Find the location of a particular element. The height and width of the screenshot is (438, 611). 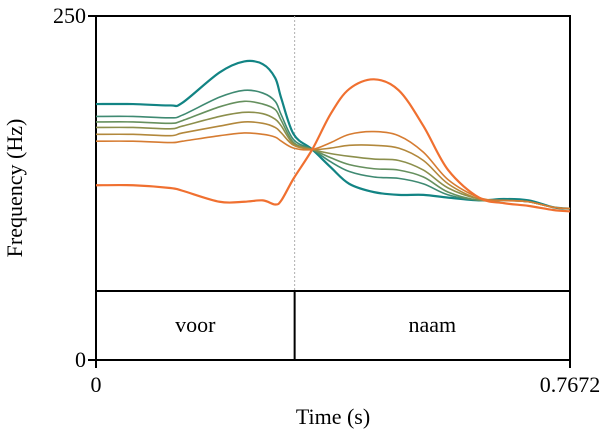

y-axis-label: Frequency (Hz) is located at coordinates (14, 188).